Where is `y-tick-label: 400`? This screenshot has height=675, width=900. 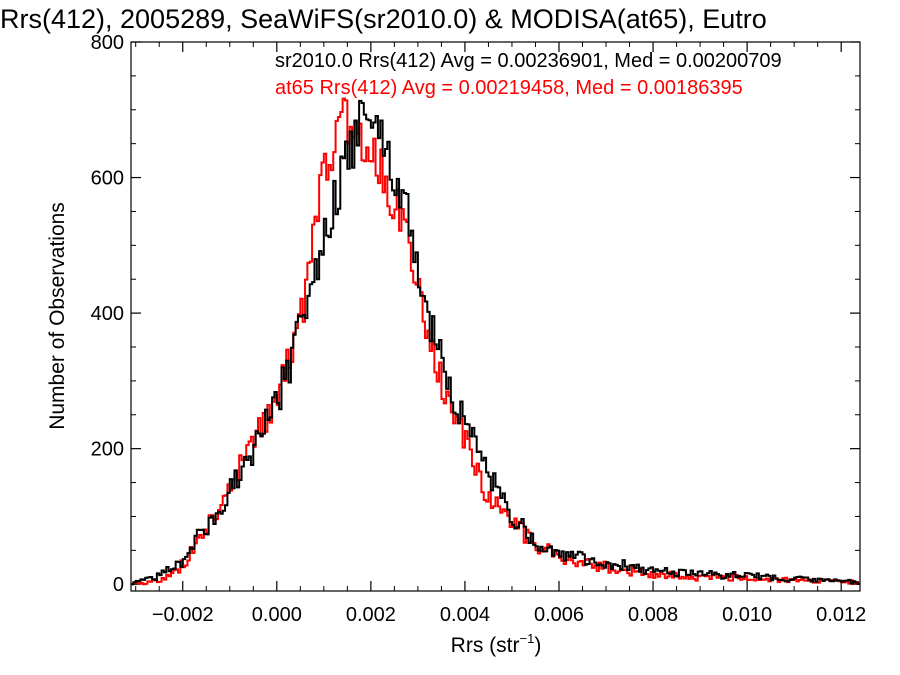
y-tick-label: 400 is located at coordinates (107, 314).